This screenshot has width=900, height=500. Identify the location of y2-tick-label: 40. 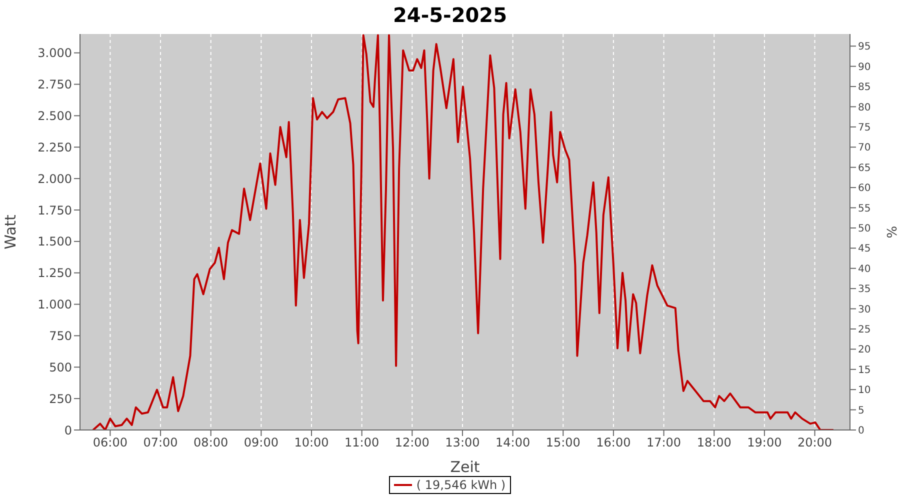
(864, 269).